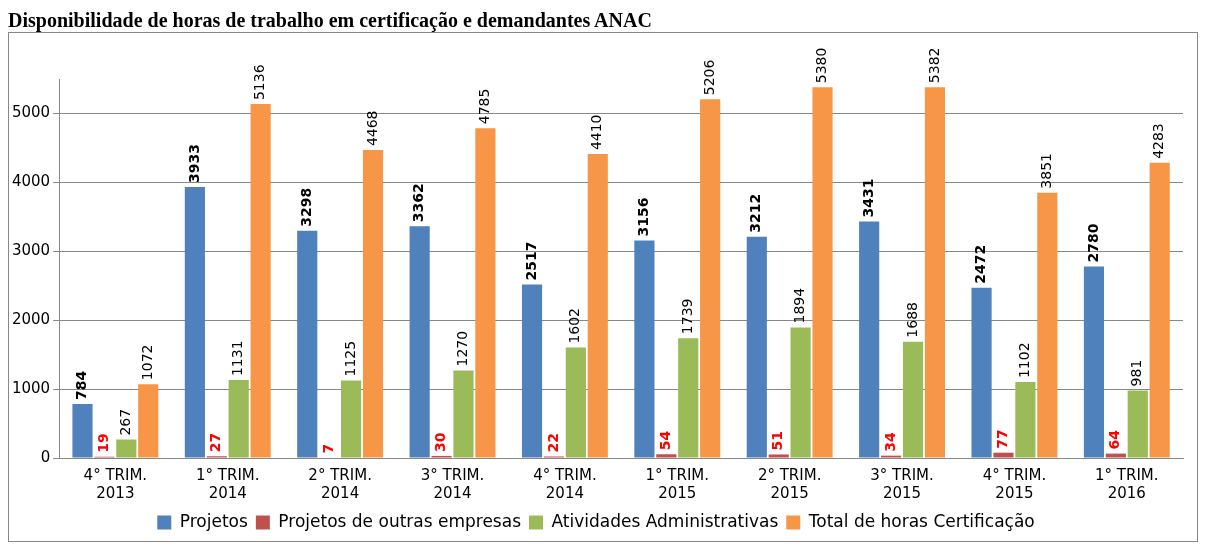 This screenshot has width=1210, height=558. What do you see at coordinates (1002, 439) in the screenshot?
I see `data-label: 77` at bounding box center [1002, 439].